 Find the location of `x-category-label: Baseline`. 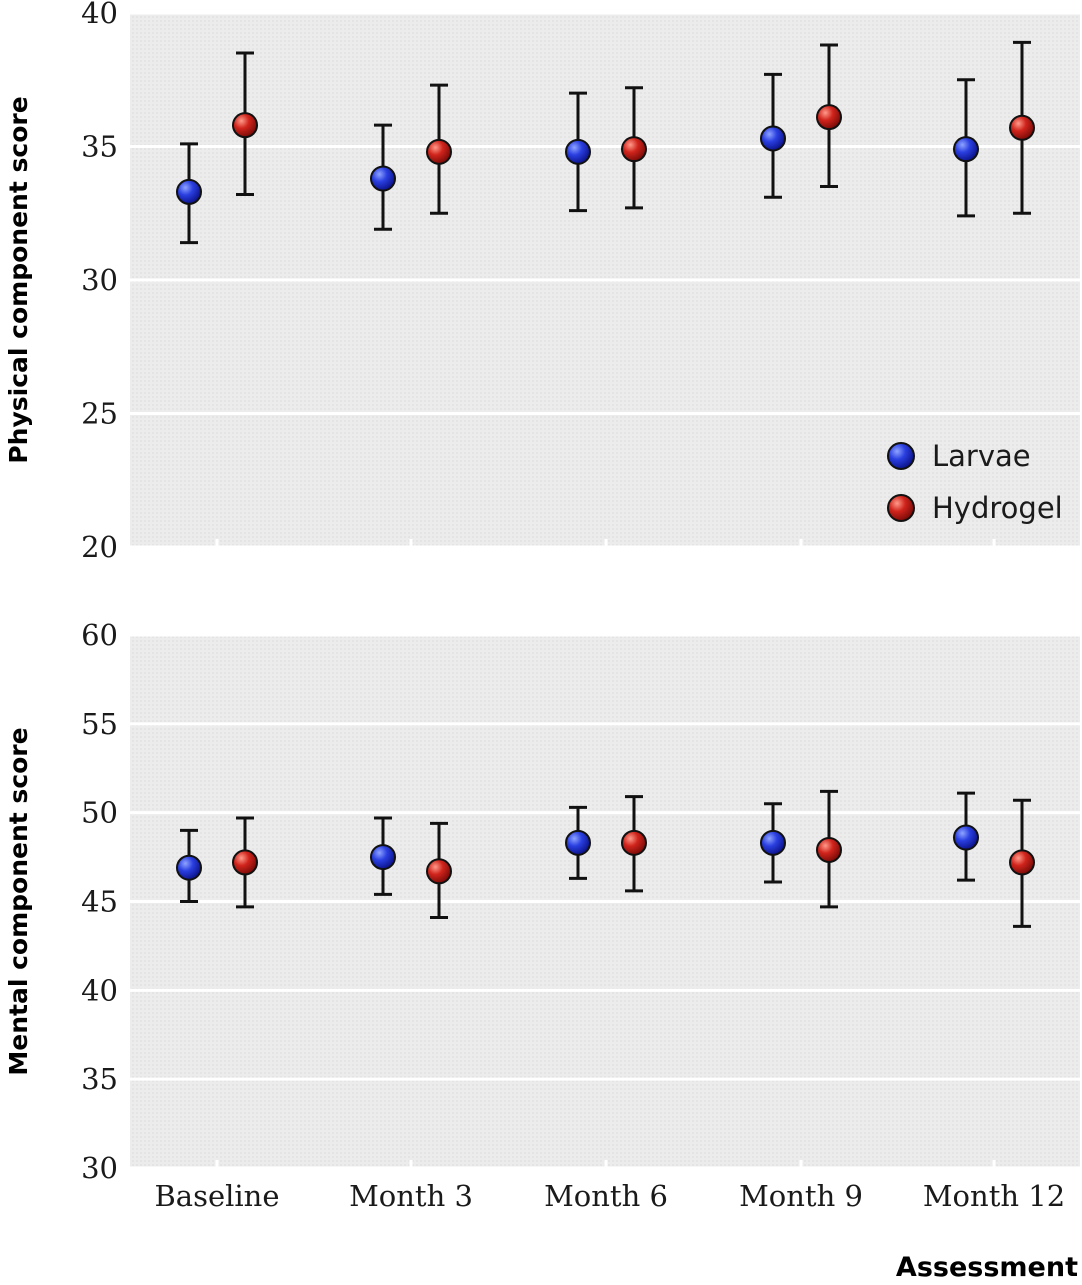

x-category-label: Baseline is located at coordinates (216, 1196).